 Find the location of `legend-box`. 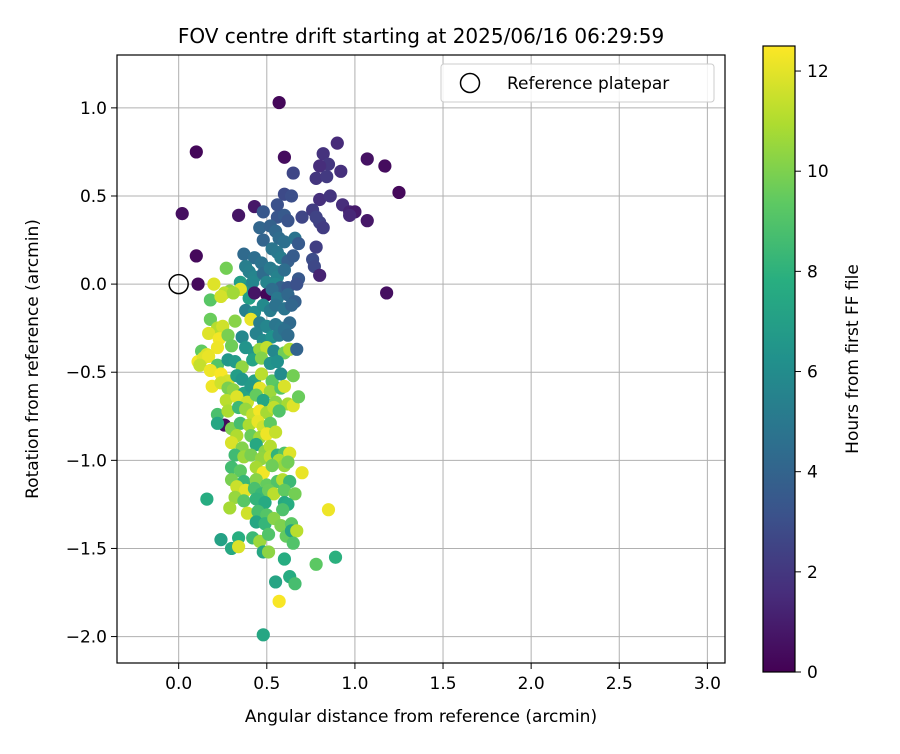

legend-box is located at coordinates (577, 83).